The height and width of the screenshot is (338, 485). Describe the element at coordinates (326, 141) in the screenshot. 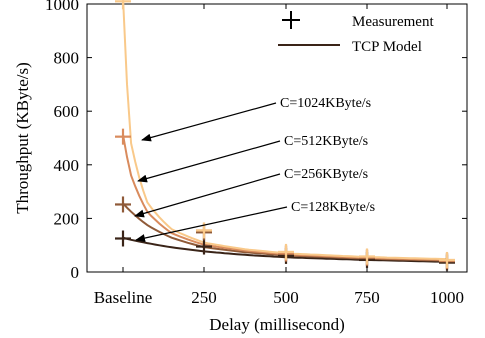

I see `annotation-label: C=512KByte/s` at that location.